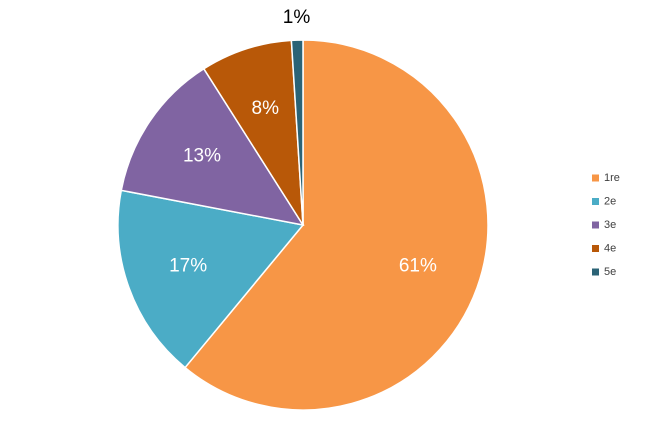  Describe the element at coordinates (610, 201) in the screenshot. I see `legend-label: 2e` at that location.